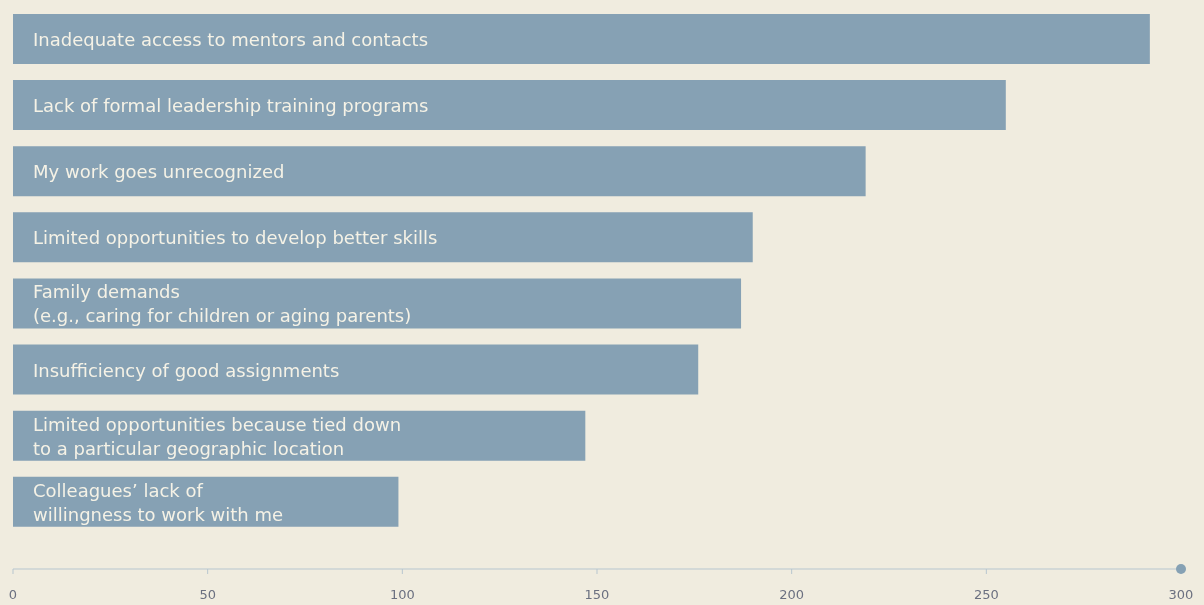  Describe the element at coordinates (222, 303) in the screenshot. I see `y-tick-label: Family demands (e.g., caring for children or aging parents)` at that location.